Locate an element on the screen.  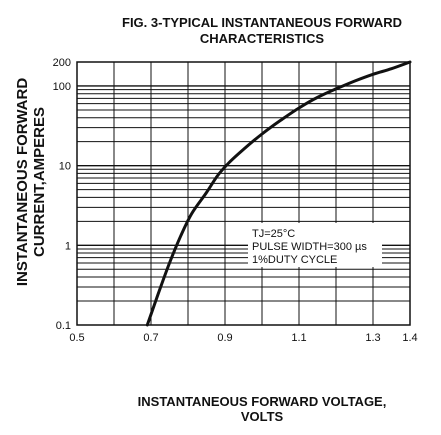
annotation-temperature: TJ=25°C is located at coordinates (273, 234).